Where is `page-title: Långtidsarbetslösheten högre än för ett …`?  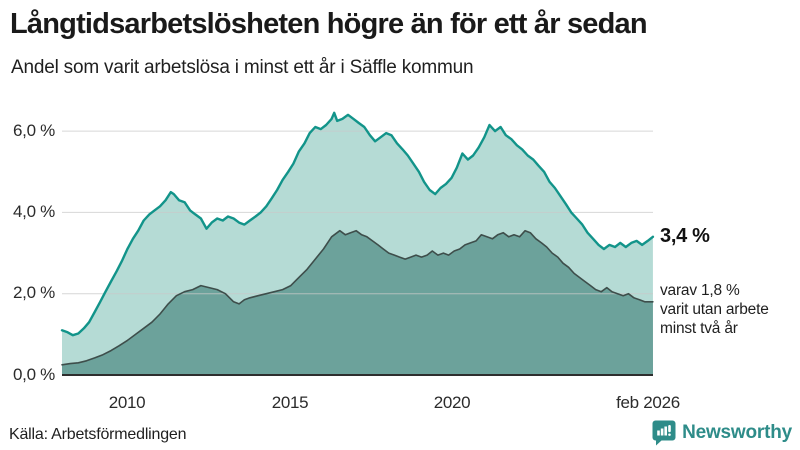
page-title: Långtidsarbetslösheten högre än för ett … is located at coordinates (329, 24).